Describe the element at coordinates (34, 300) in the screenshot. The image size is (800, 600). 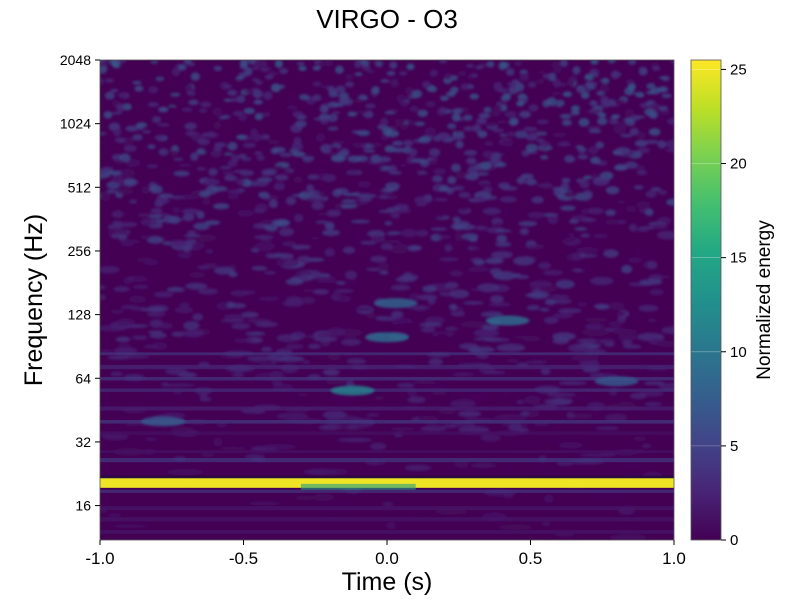
I see `y-axis-label: Frequency (Hz)` at that location.